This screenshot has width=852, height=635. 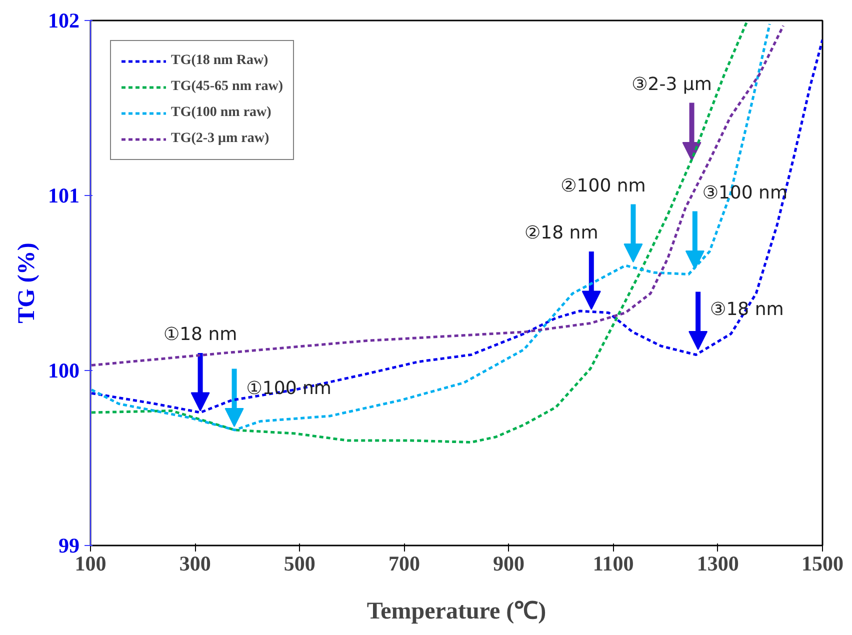 I want to click on legend-label: TG(100 nm raw), so click(x=221, y=113).